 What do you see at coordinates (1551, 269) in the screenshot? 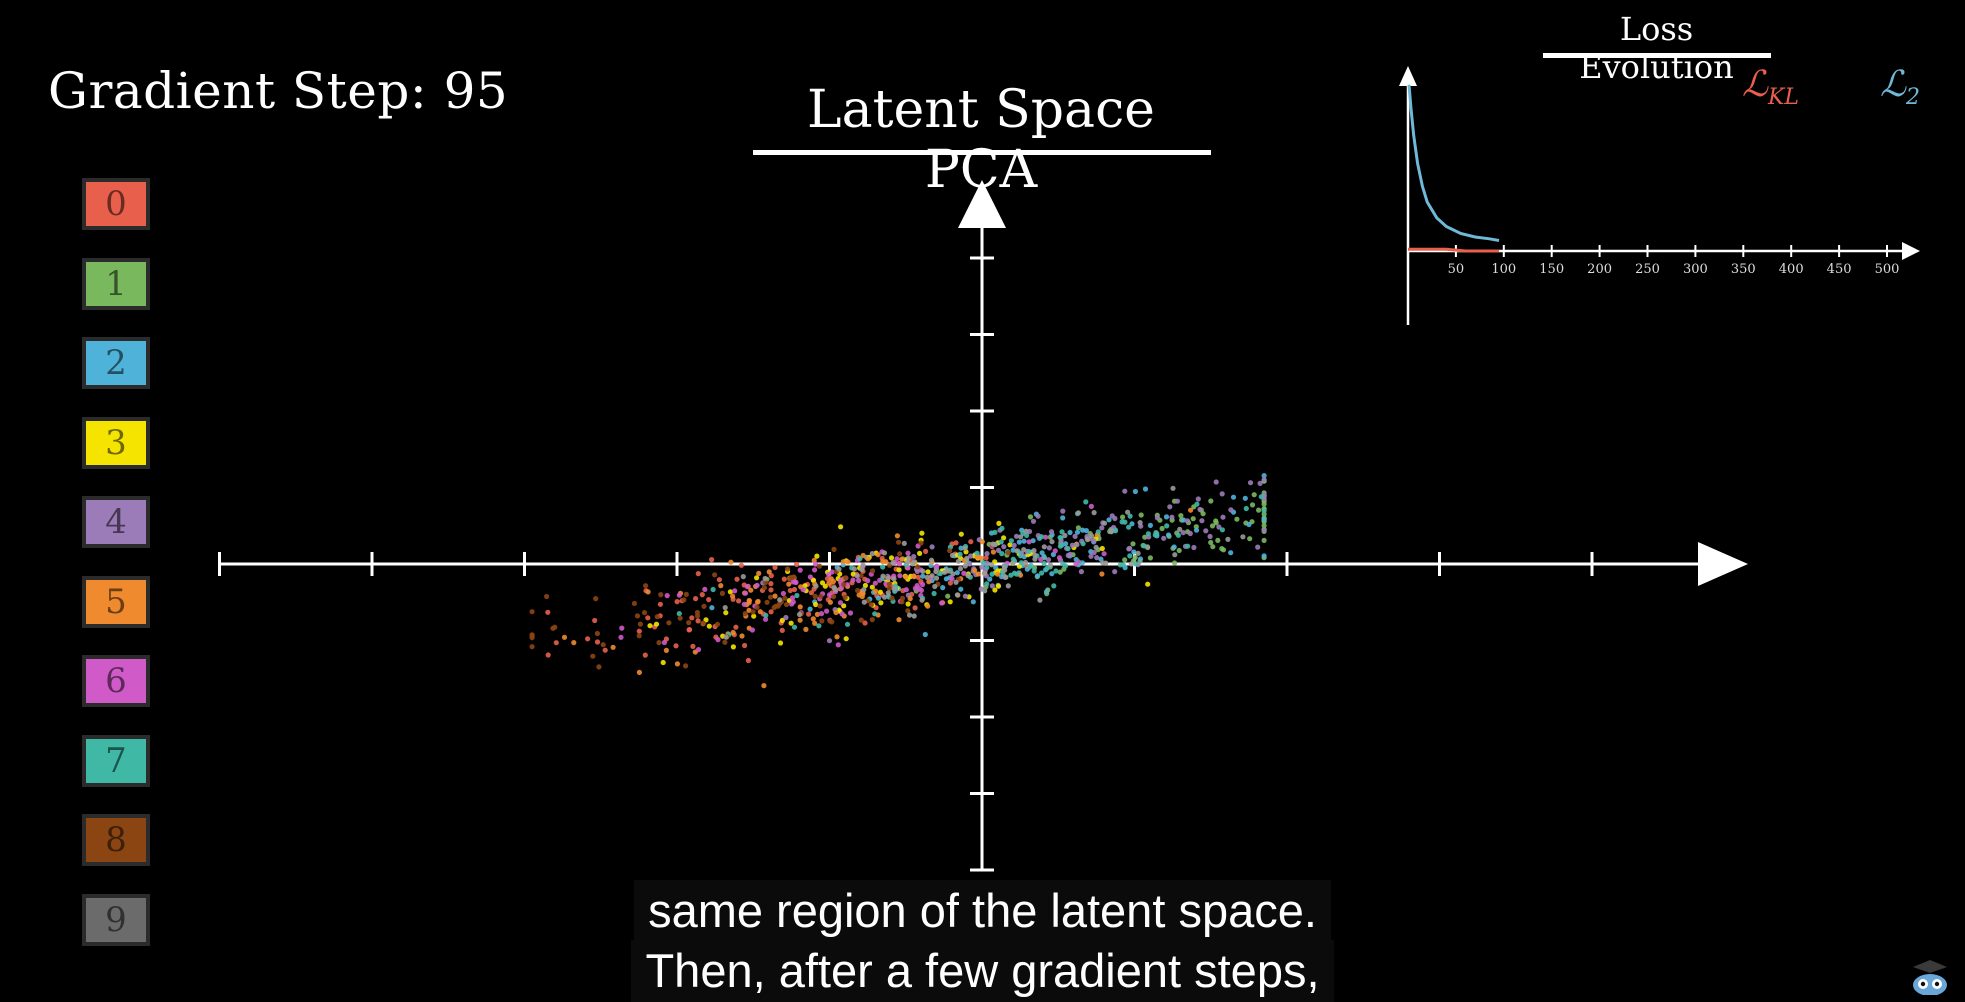
I see `loss-x-tick-label: 150` at bounding box center [1551, 269].